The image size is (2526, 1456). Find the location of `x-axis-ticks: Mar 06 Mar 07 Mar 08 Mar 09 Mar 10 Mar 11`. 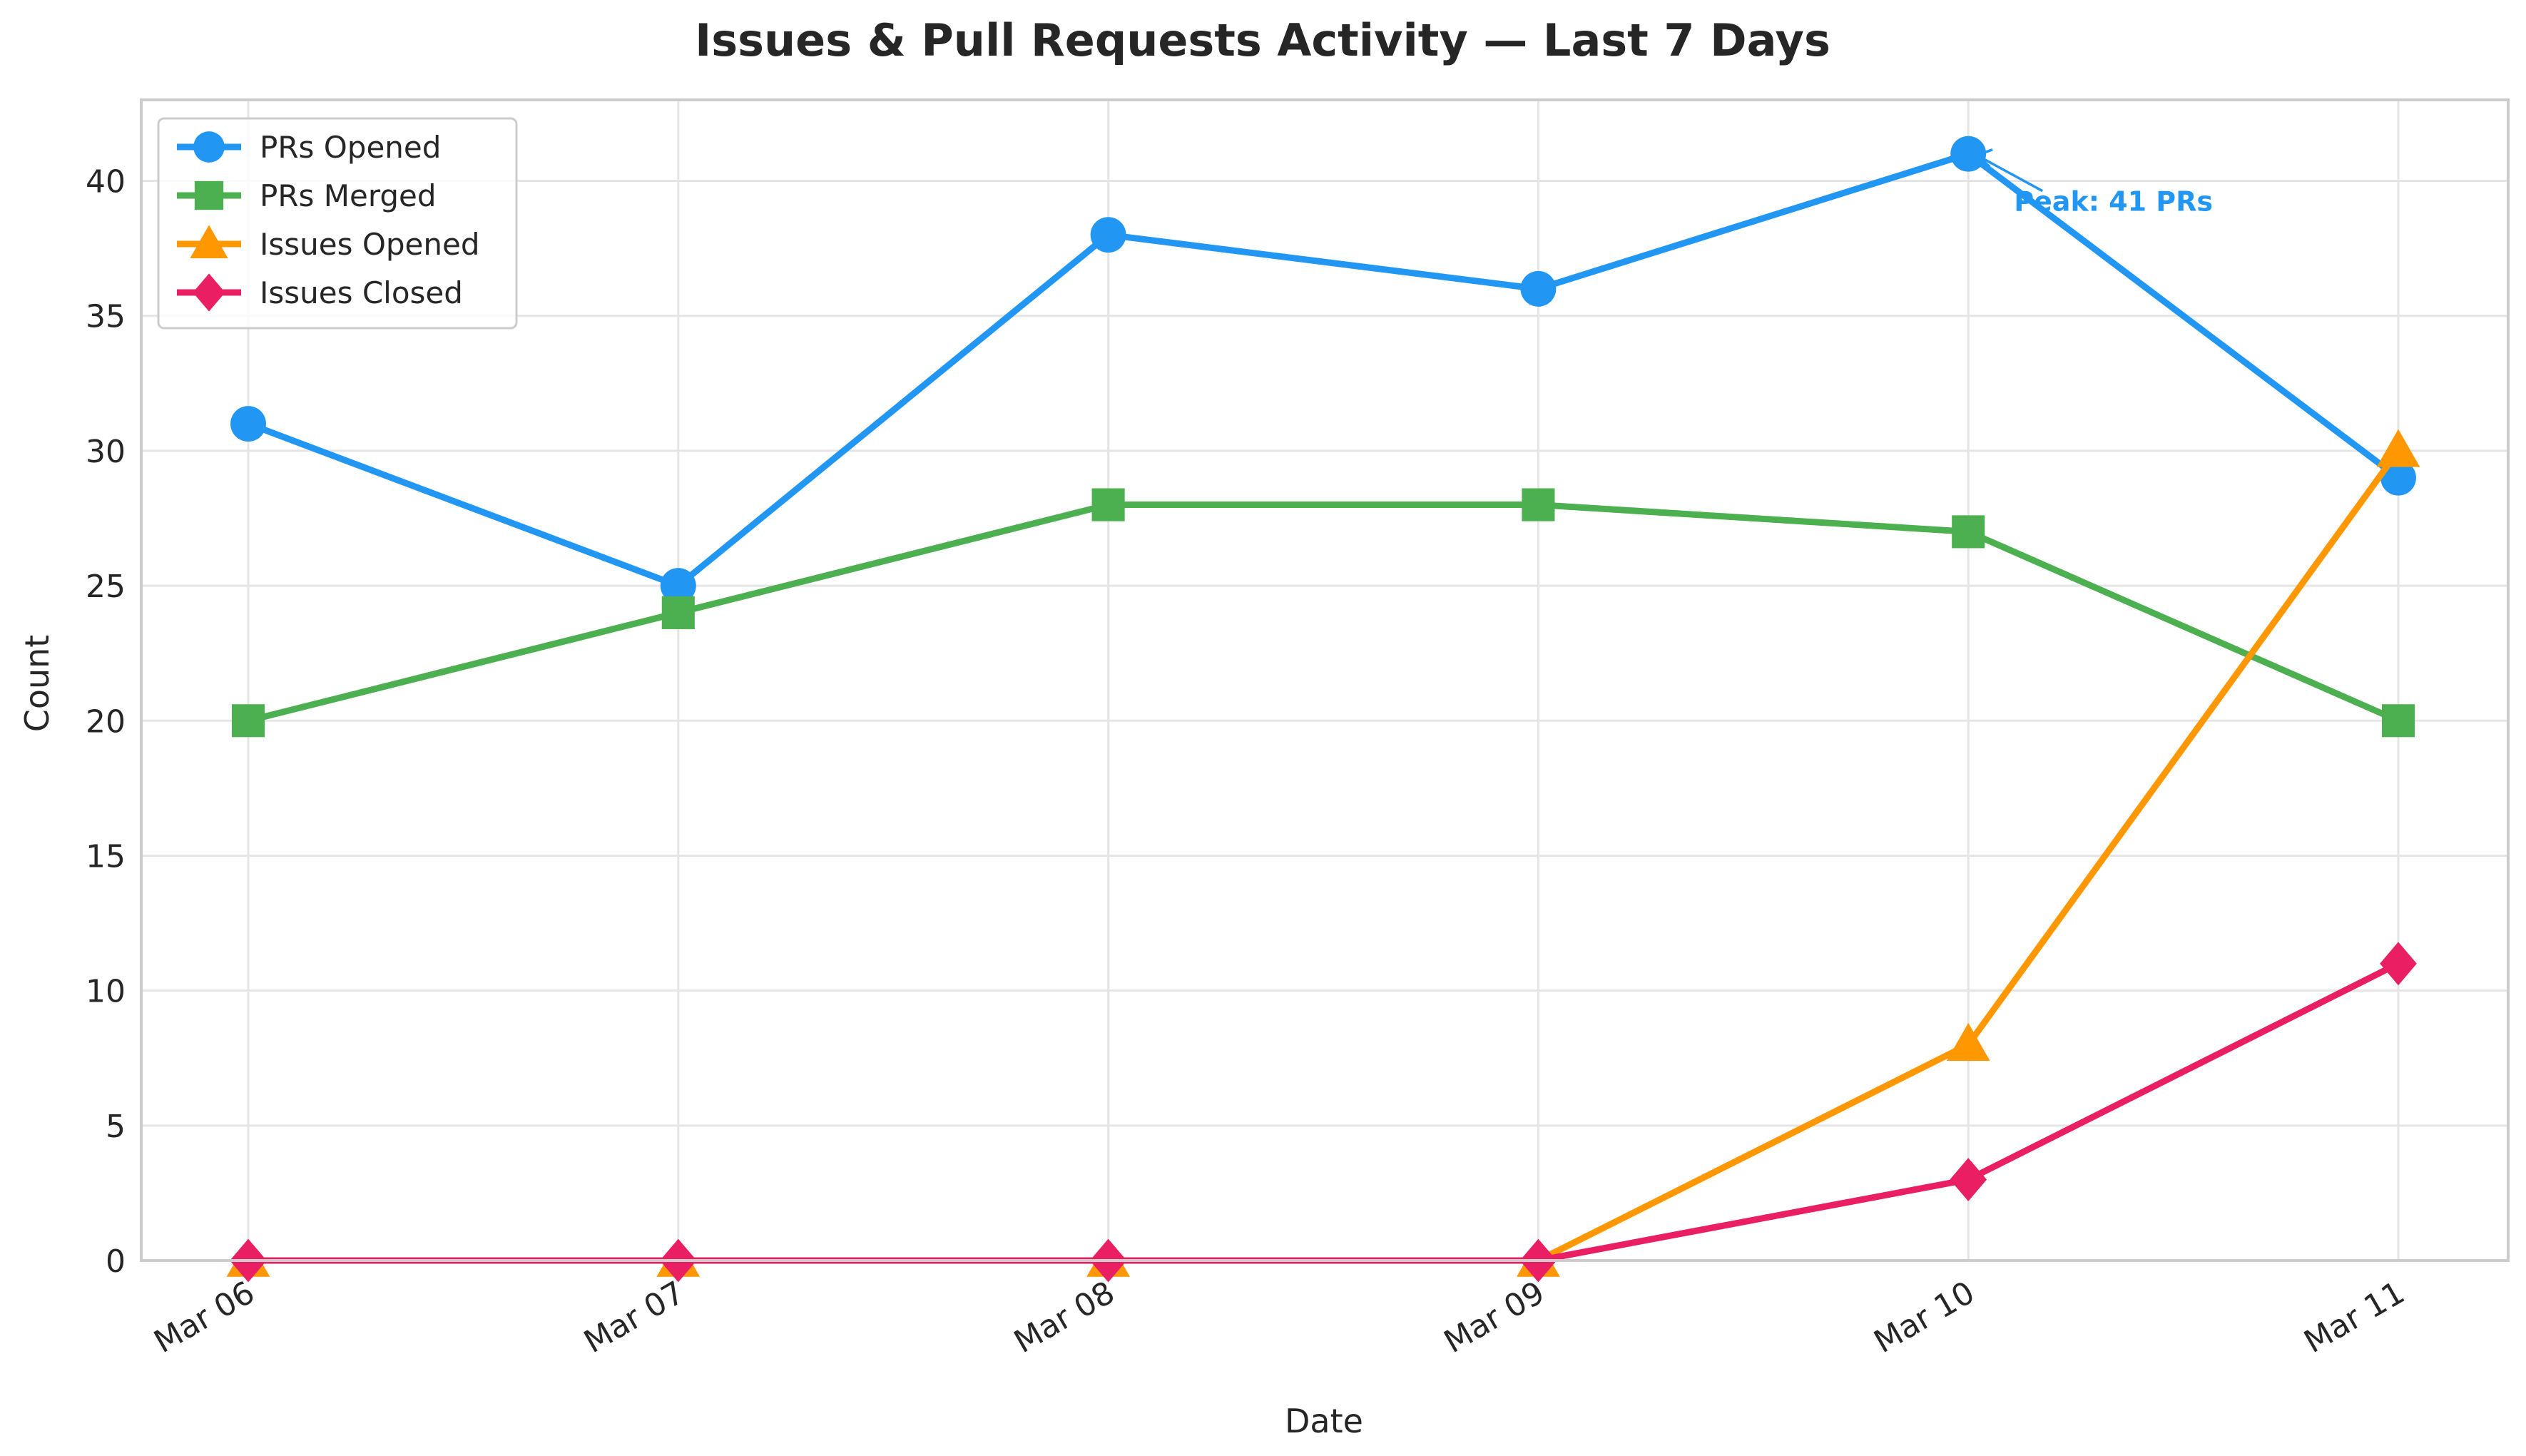

x-axis-ticks: Mar 06 Mar 07 Mar 08 Mar 09 Mar 10 Mar 11 is located at coordinates (1279, 1317).